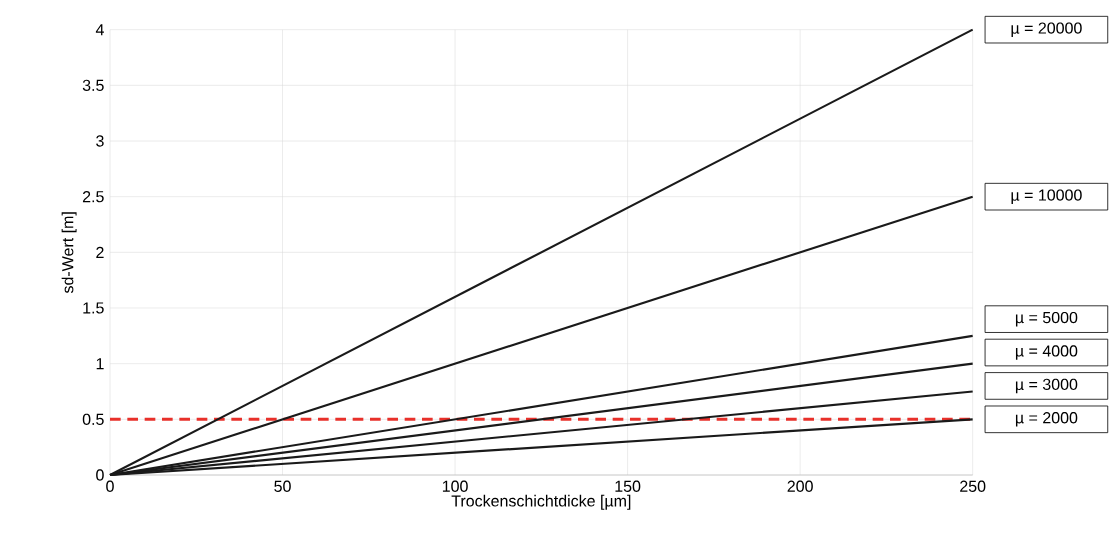  What do you see at coordinates (100, 141) in the screenshot?
I see `y-tick-label: 3` at bounding box center [100, 141].